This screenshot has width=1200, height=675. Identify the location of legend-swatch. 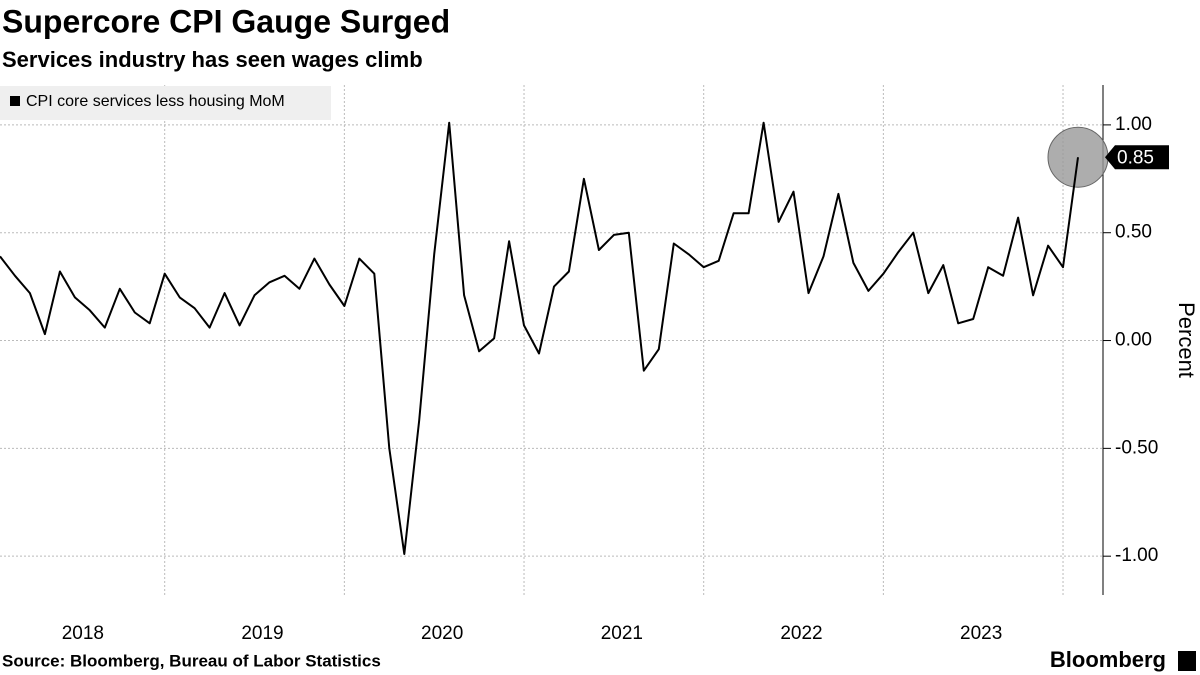
(15, 101).